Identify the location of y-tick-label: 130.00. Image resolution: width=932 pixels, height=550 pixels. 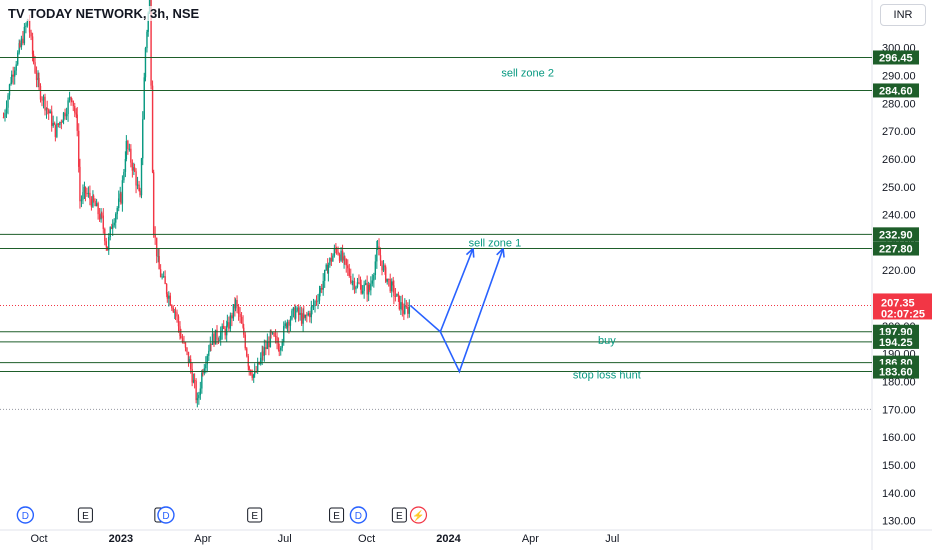
(899, 522).